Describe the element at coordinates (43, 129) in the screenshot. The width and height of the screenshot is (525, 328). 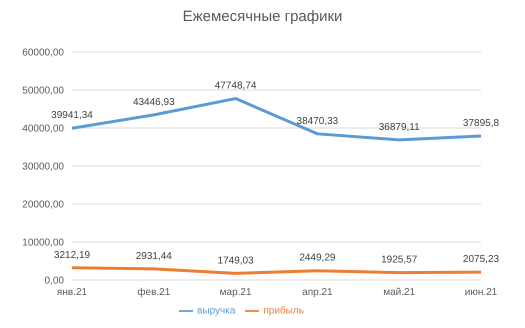
I see `y-tick-label: 40000,00` at that location.